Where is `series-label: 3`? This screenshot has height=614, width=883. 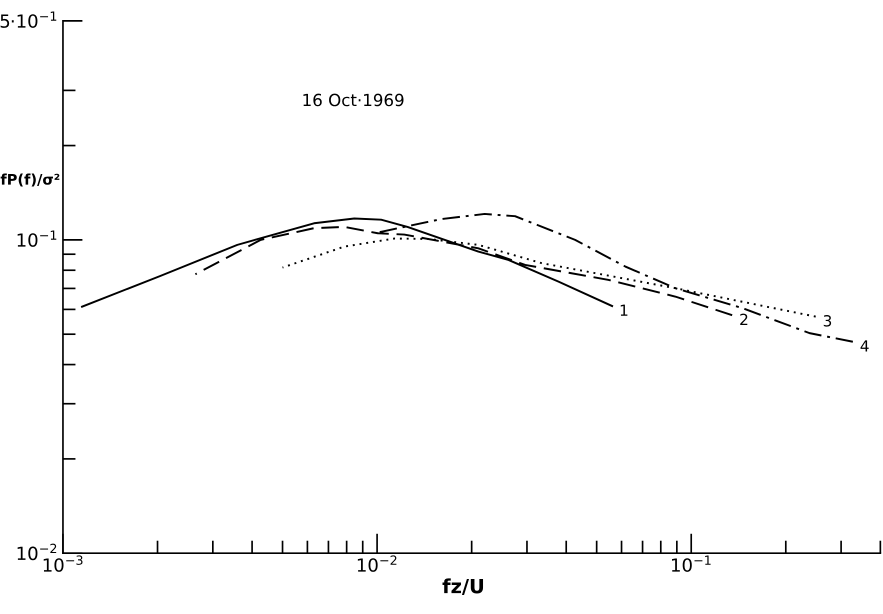
series-label: 3 is located at coordinates (828, 321).